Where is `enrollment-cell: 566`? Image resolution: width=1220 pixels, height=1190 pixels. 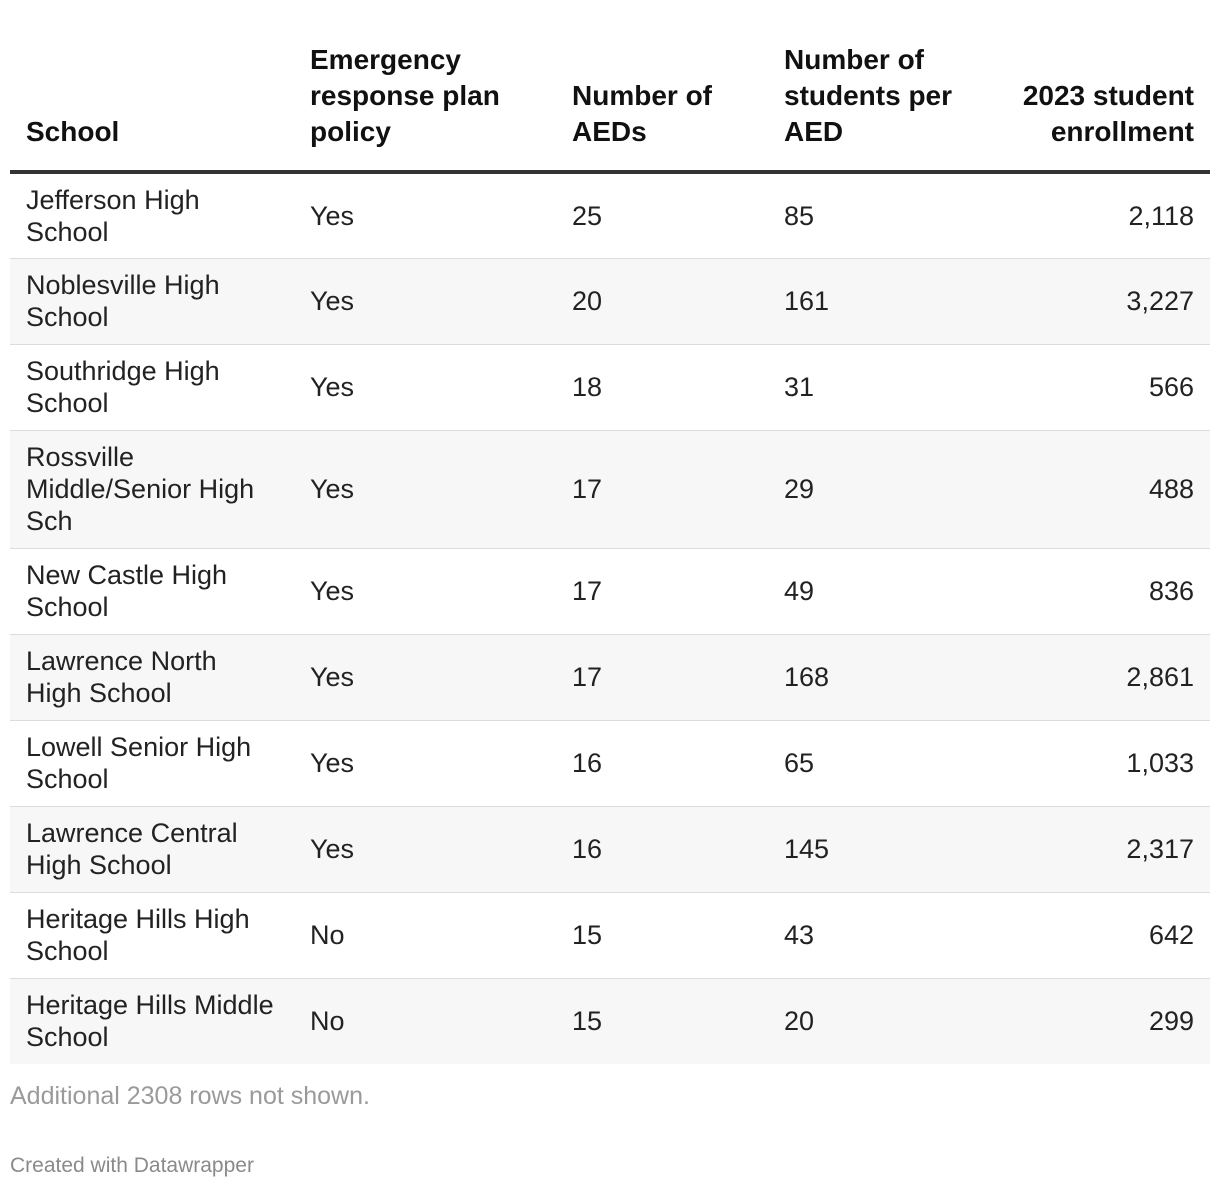
enrollment-cell: 566 is located at coordinates (1171, 387).